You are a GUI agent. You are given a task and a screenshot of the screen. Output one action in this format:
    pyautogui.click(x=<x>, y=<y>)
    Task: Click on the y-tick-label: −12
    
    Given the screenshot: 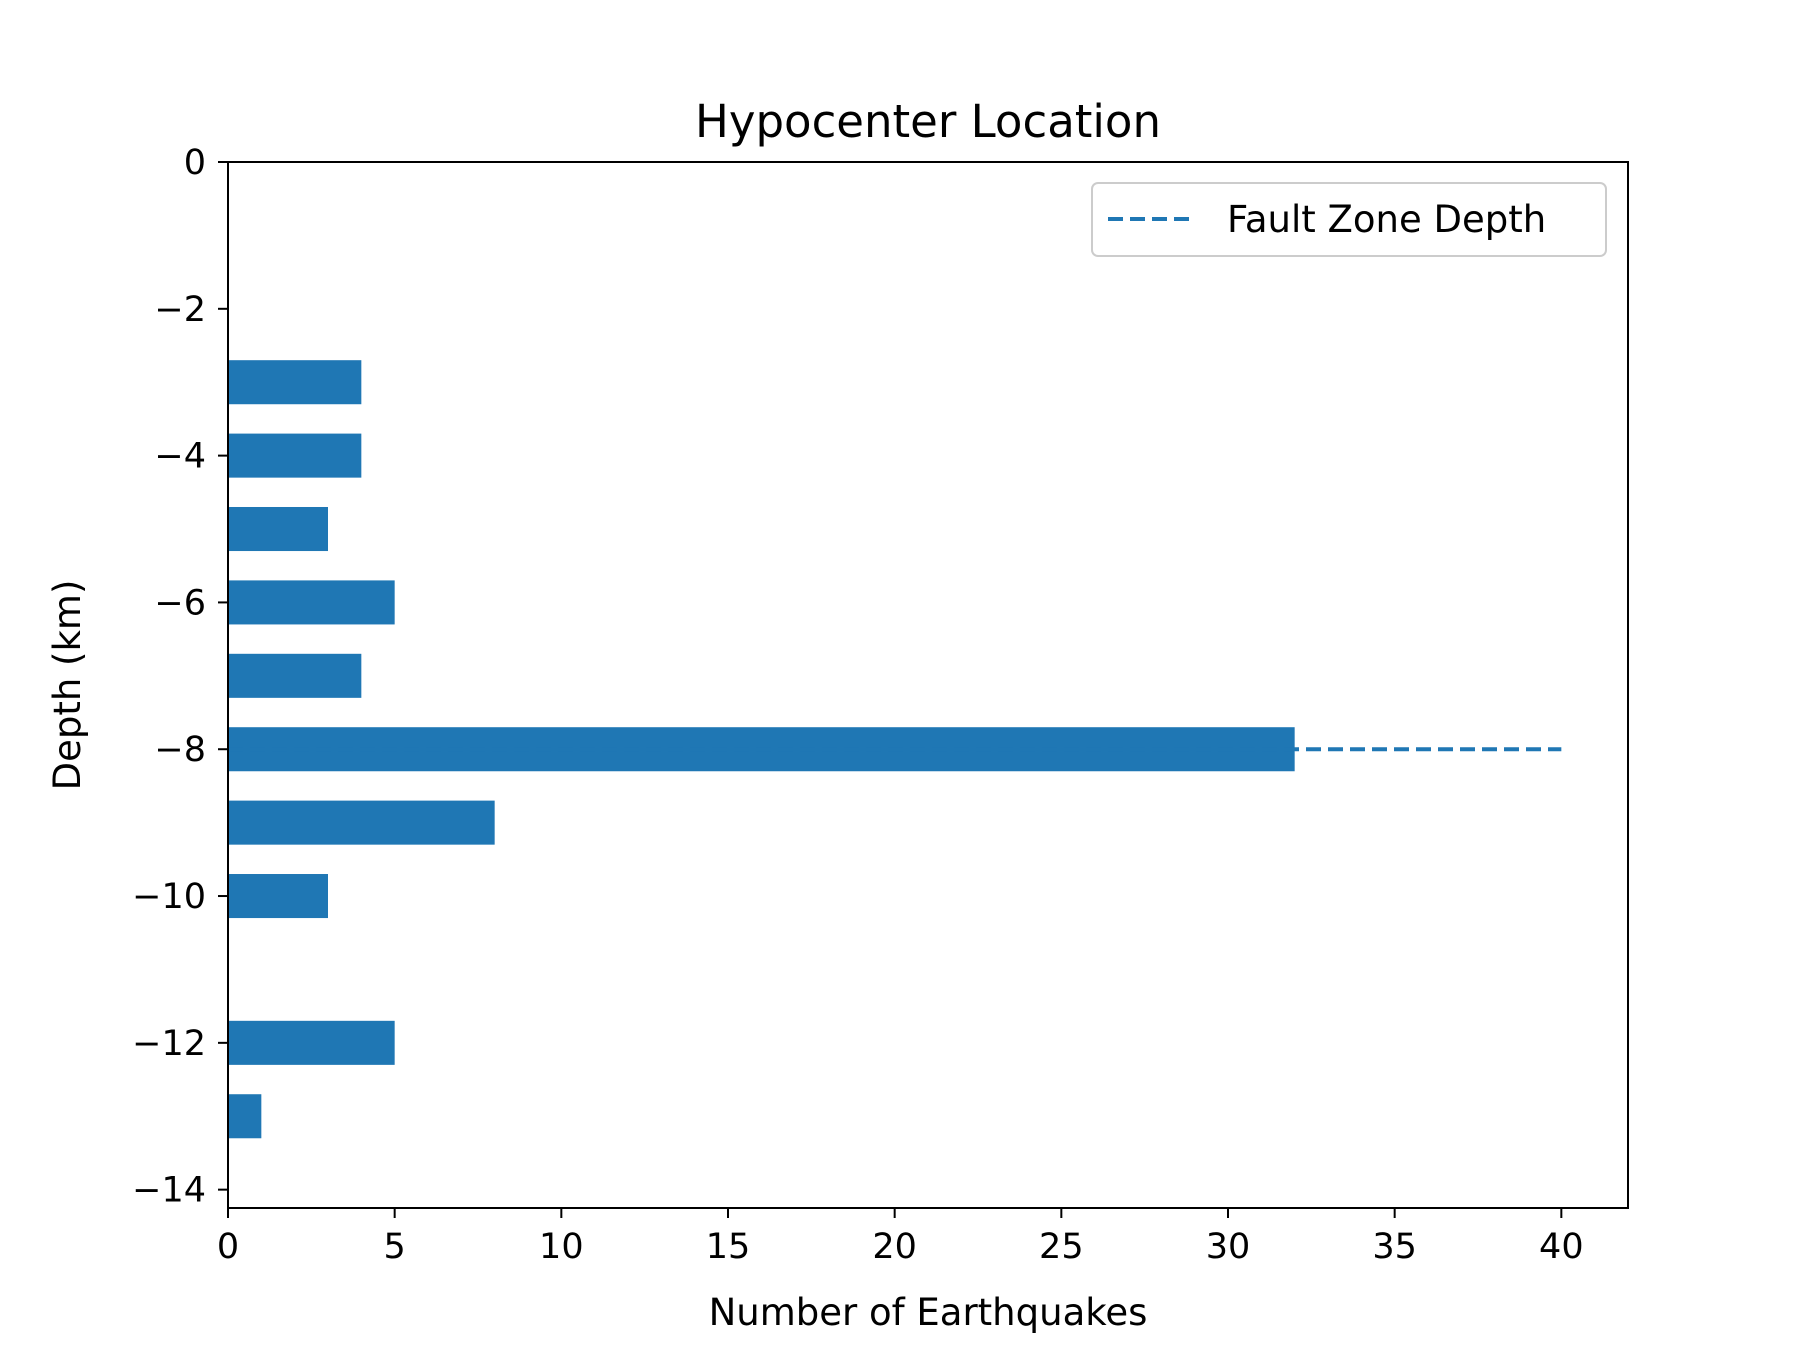 What is the action you would take?
    pyautogui.click(x=169, y=1044)
    